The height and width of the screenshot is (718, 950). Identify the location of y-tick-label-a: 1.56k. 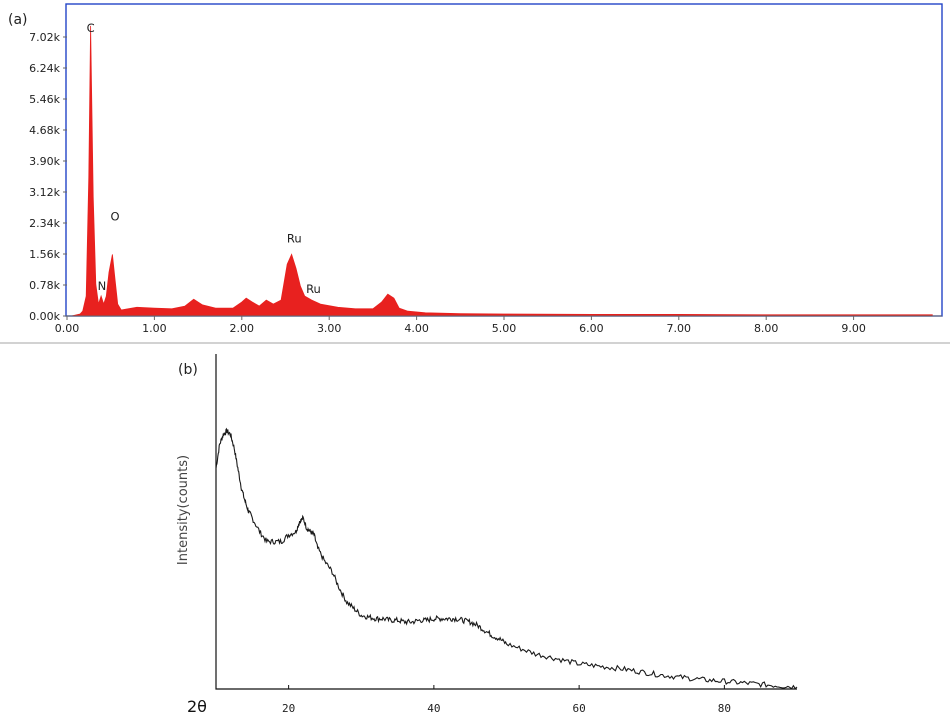
(44, 254).